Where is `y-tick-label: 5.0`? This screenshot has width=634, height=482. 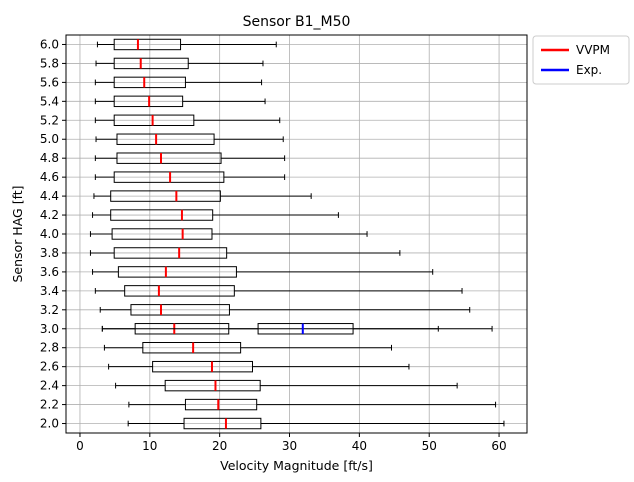
y-tick-label: 5.0 is located at coordinates (49, 139).